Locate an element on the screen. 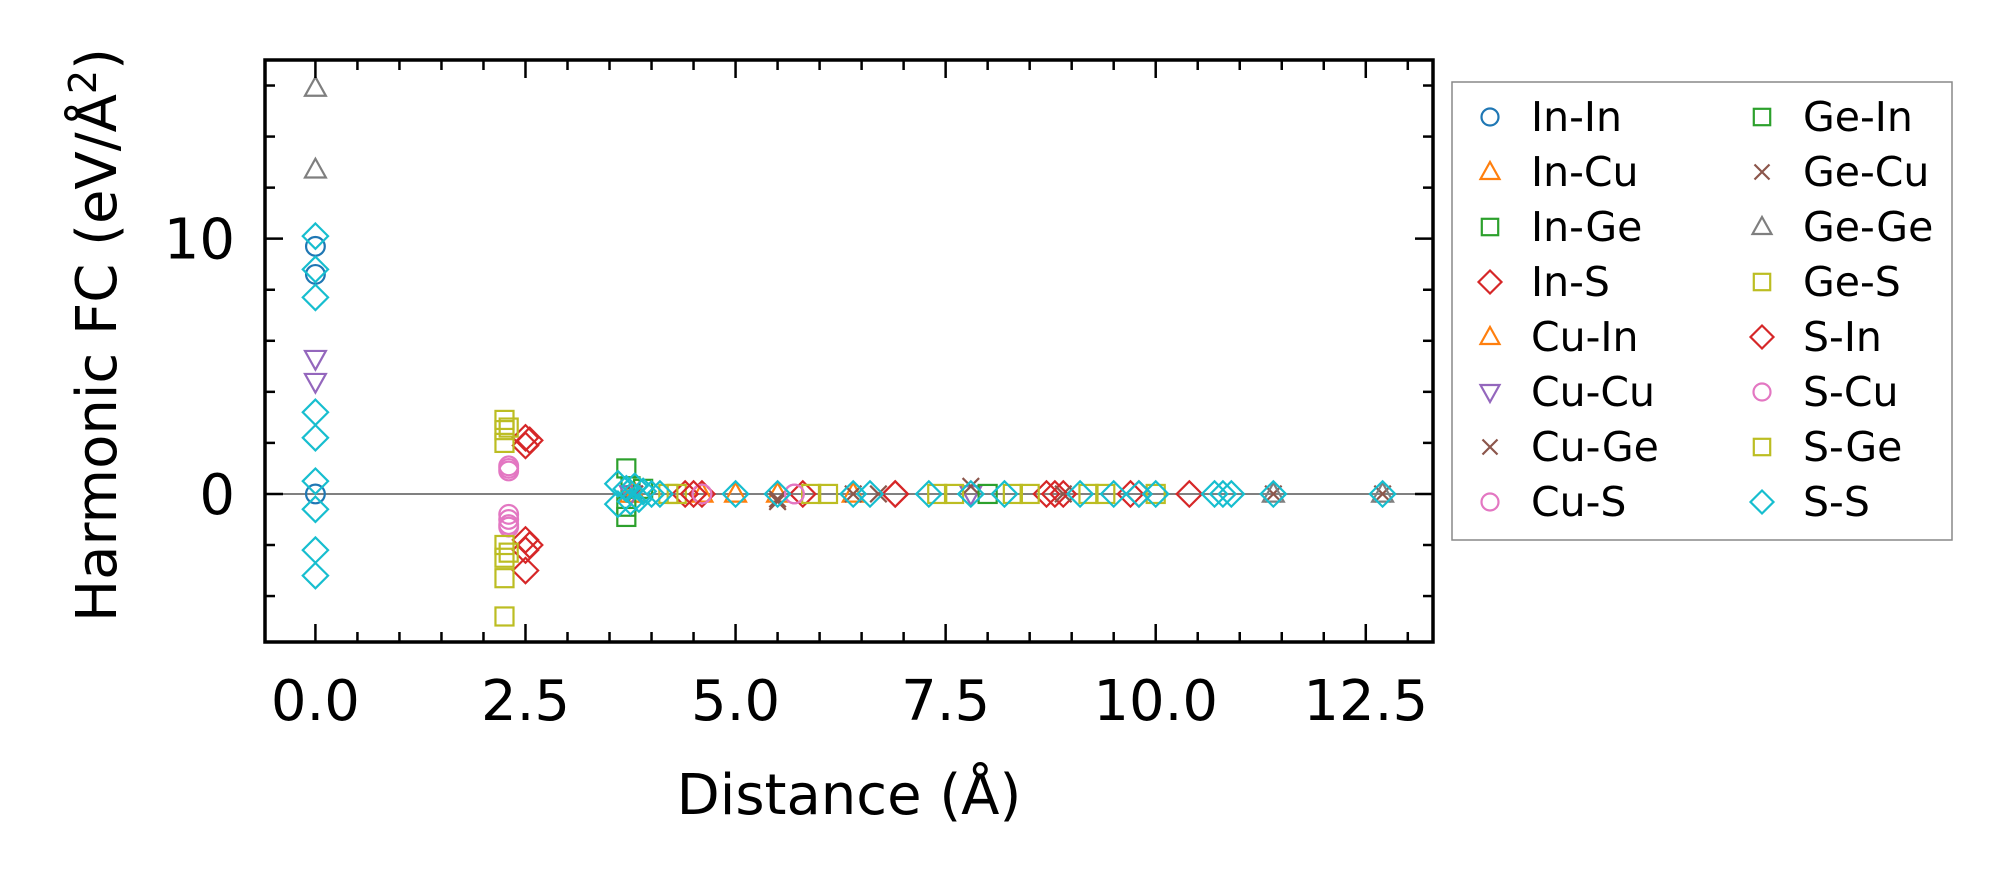  legend-label-cu-cu: Cu-Cu is located at coordinates (1593, 392).